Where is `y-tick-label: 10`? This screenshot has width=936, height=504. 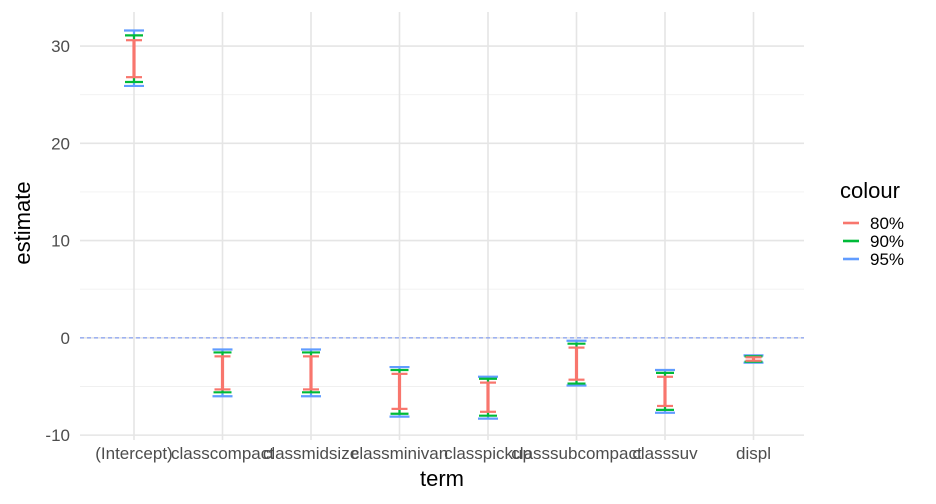 y-tick-label: 10 is located at coordinates (60, 241).